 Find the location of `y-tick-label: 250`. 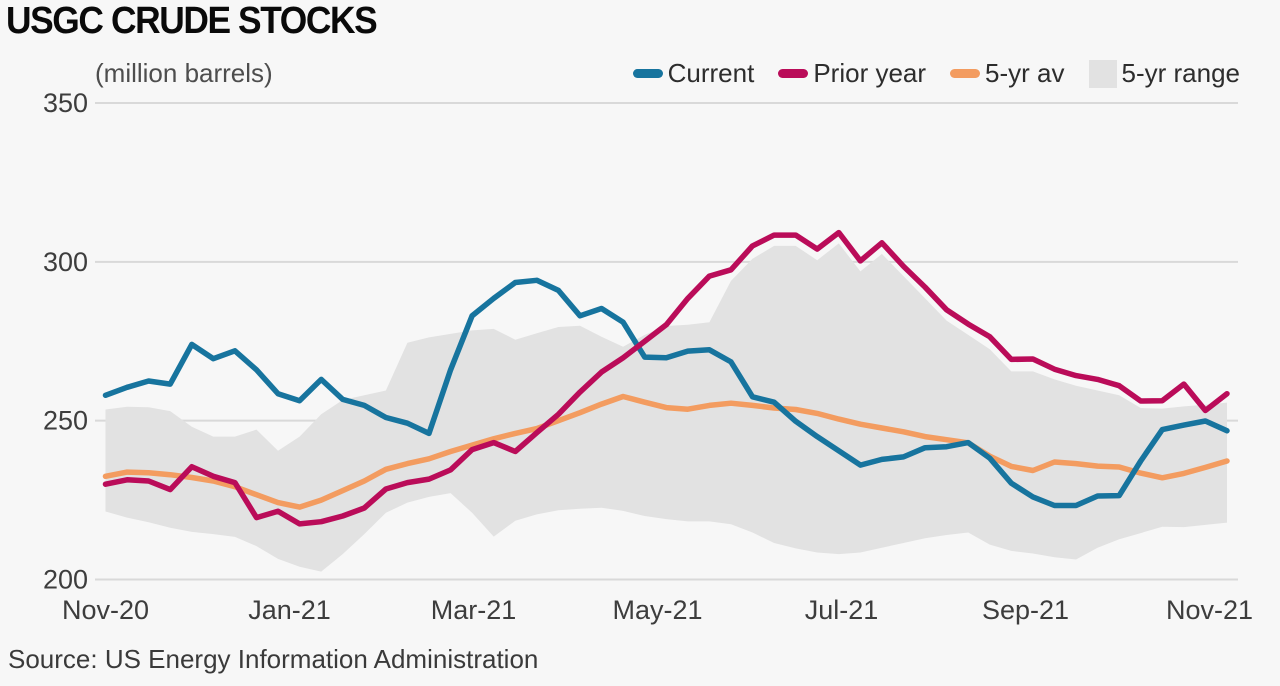

y-tick-label: 250 is located at coordinates (65, 421).